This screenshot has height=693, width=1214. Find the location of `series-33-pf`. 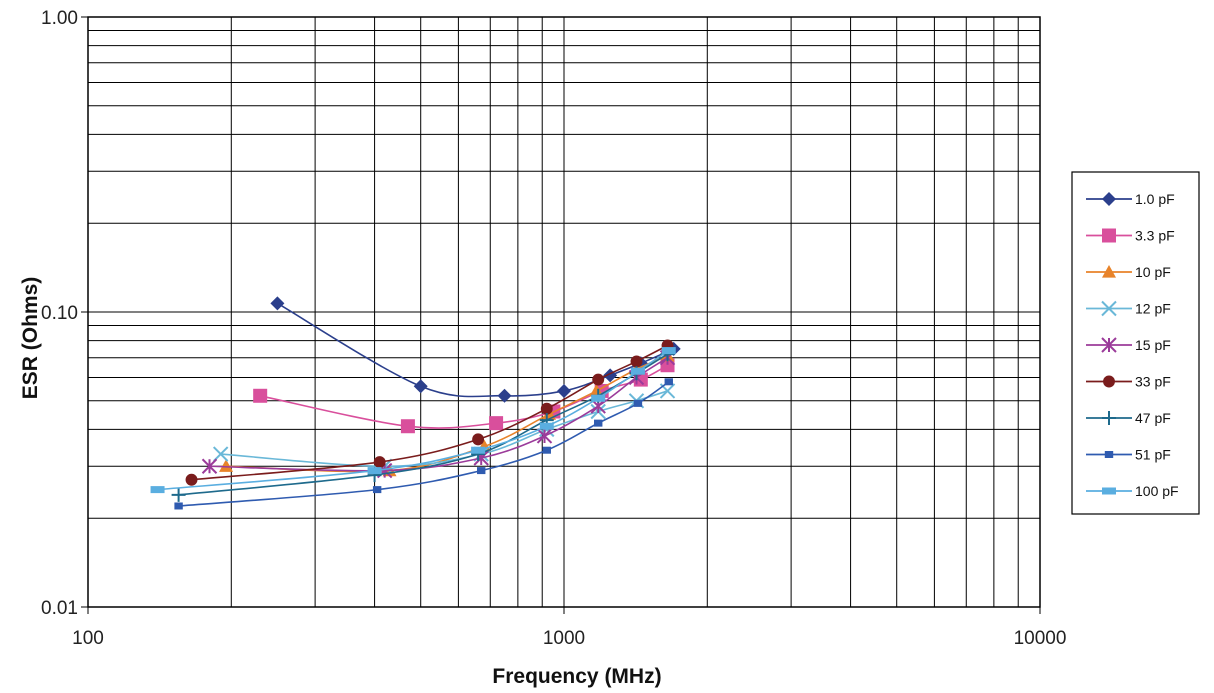

series-33-pf is located at coordinates (429, 412).